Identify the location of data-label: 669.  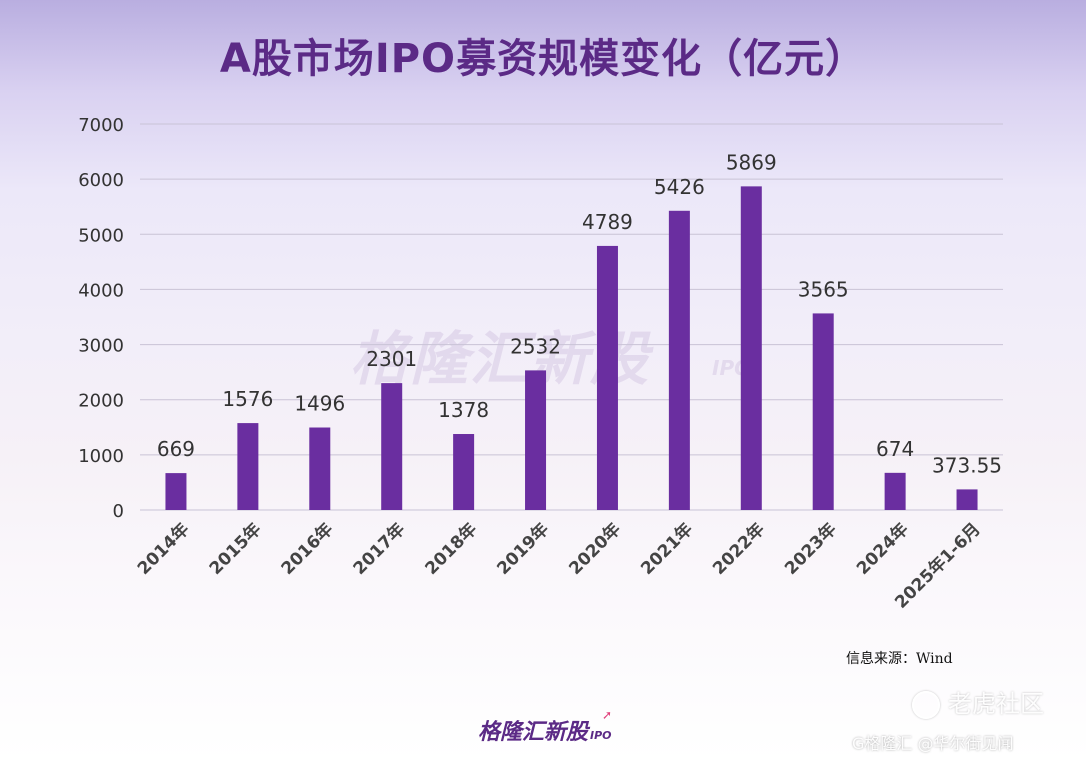
(176, 449).